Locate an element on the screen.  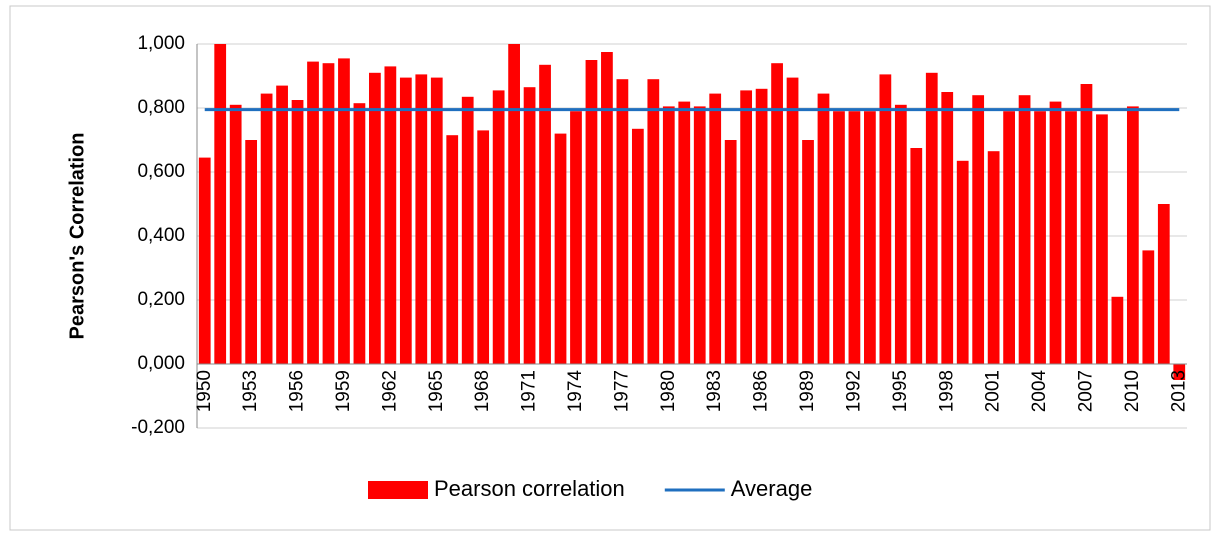
x-tick-label: 1971 is located at coordinates (529, 391).